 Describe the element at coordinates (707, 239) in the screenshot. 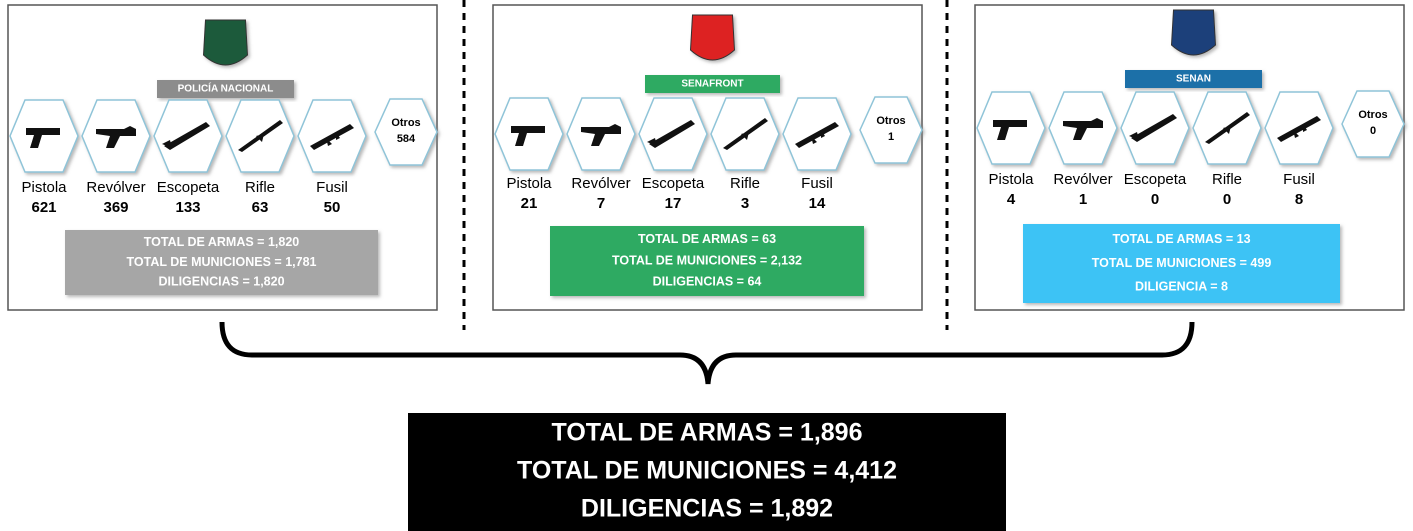

I see `summary-line: TOTAL DE ARMAS = 63` at that location.